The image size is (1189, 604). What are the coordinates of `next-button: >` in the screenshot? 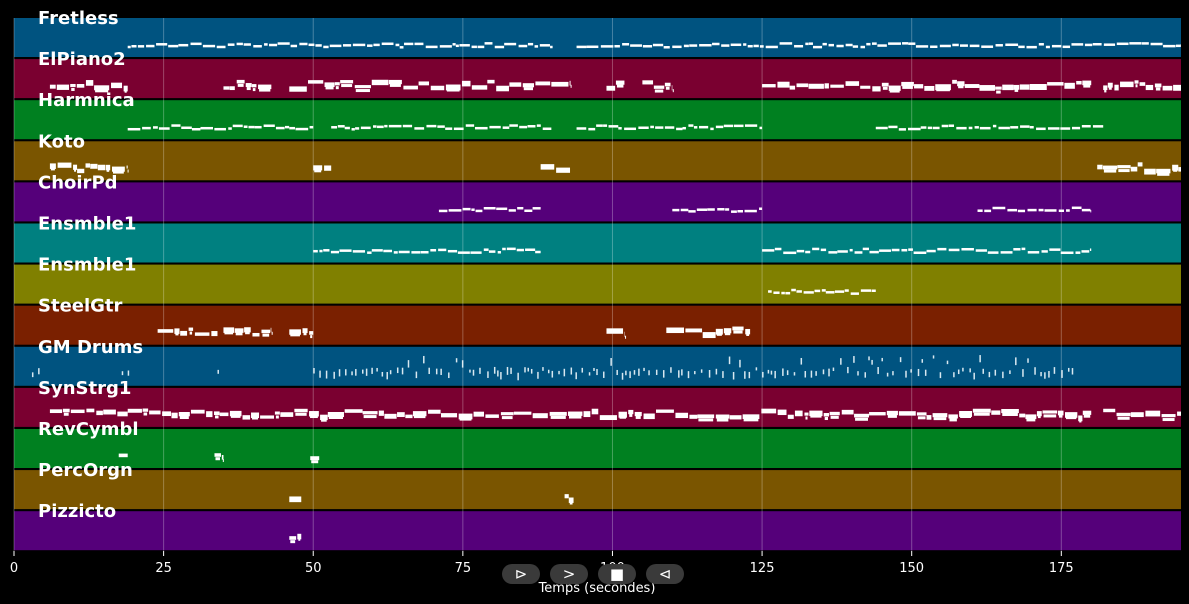 It's located at (569, 574).